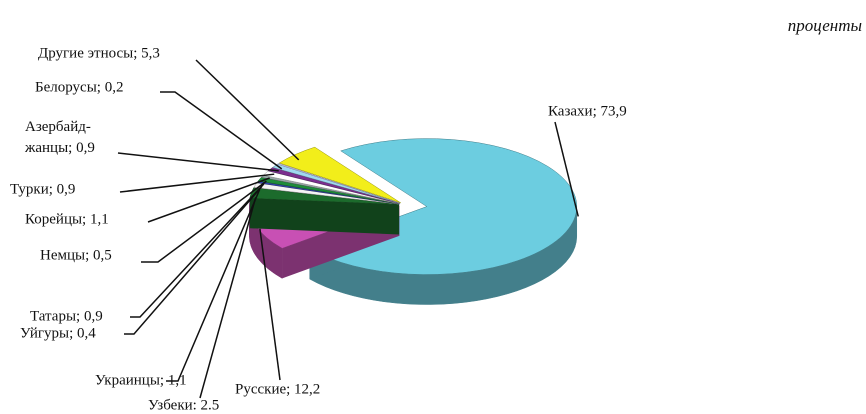 The width and height of the screenshot is (866, 414). I want to click on data-label: Украинцы; 1,1, so click(141, 380).